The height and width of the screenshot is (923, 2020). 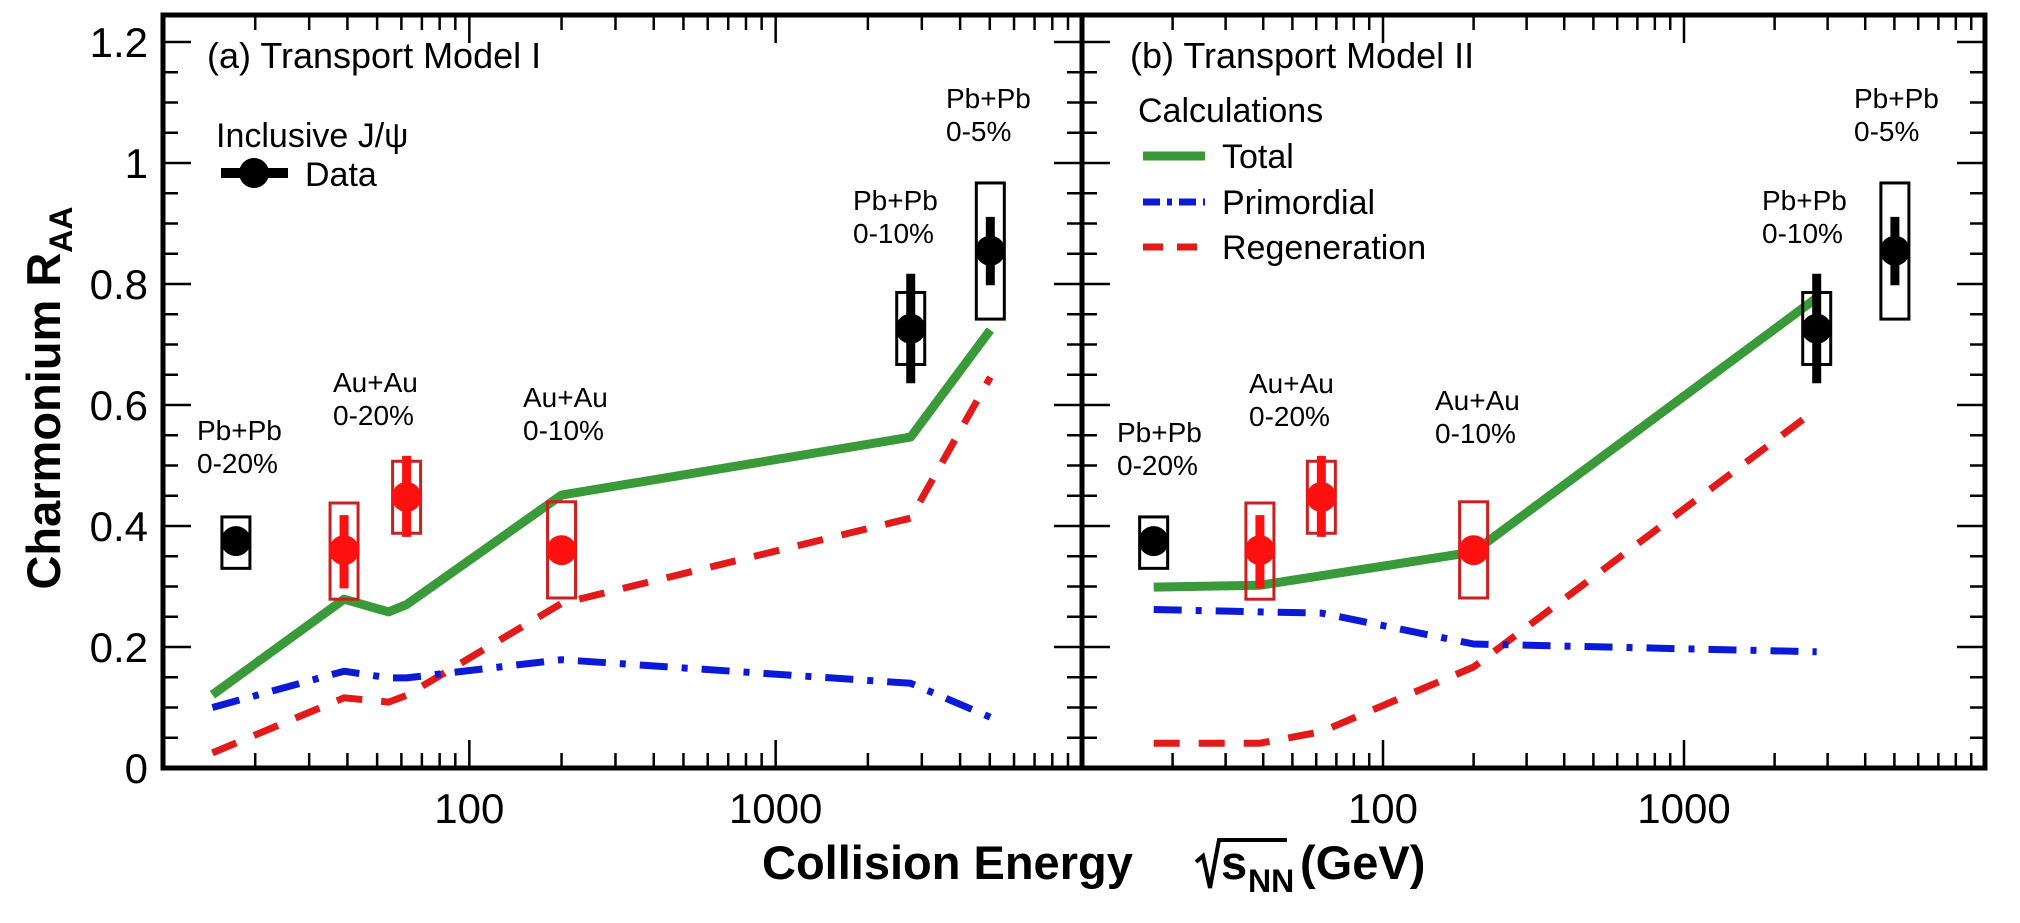 What do you see at coordinates (1362, 862) in the screenshot?
I see `x-axis-title-unit: (GeV)` at bounding box center [1362, 862].